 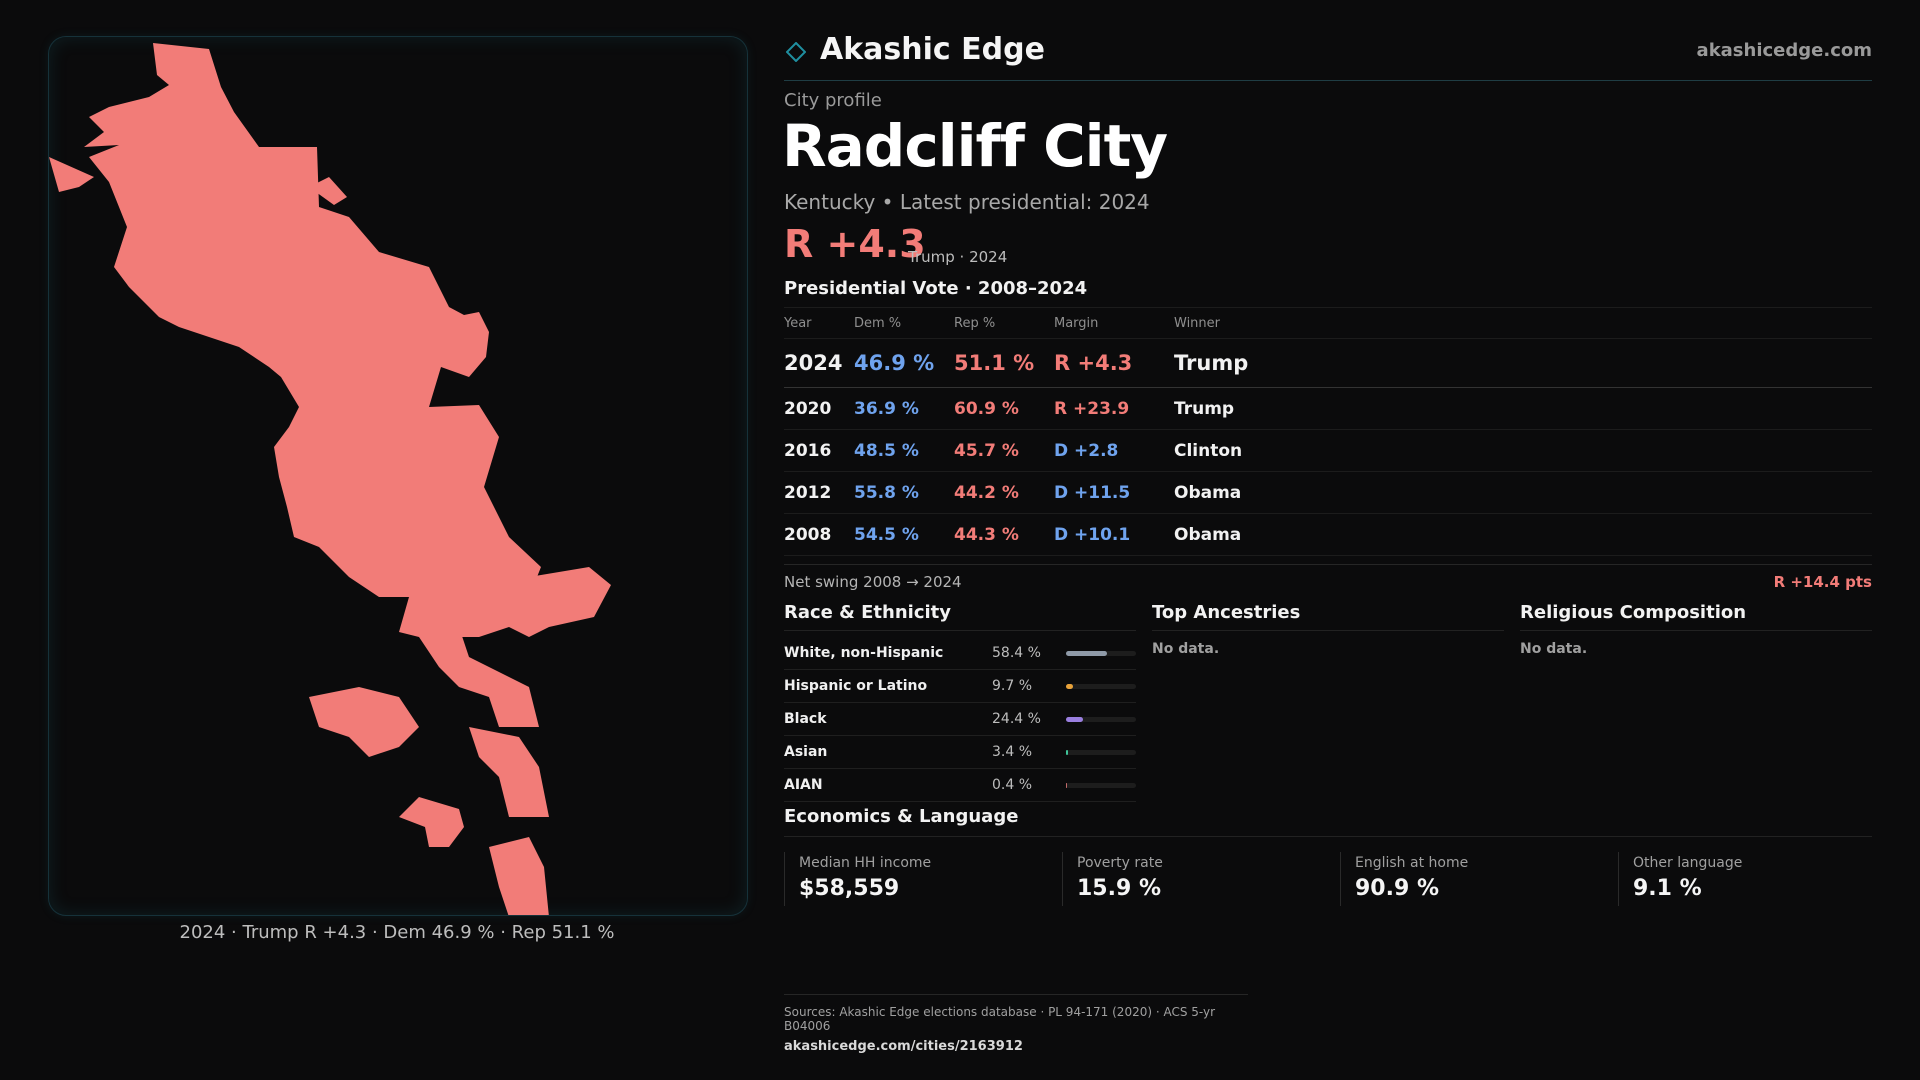 I want to click on stat-value: $58,559, so click(x=849, y=888).